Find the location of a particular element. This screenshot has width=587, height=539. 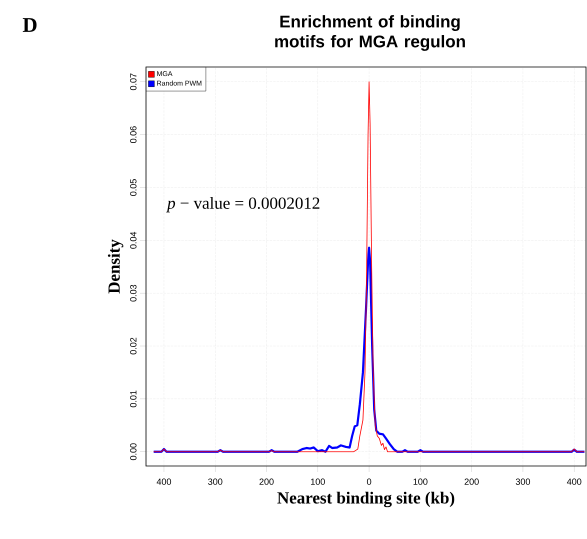

y-tick-label: 0.05 is located at coordinates (133, 187).